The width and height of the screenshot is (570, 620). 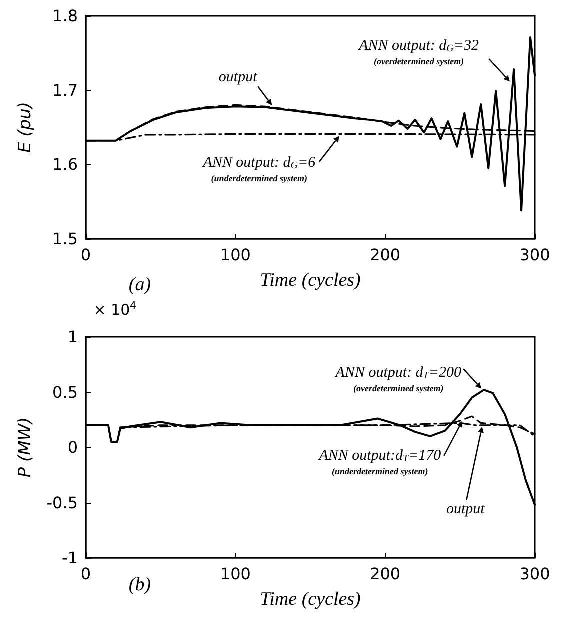 What do you see at coordinates (70, 558) in the screenshot?
I see `y-tick-label: -1` at bounding box center [70, 558].